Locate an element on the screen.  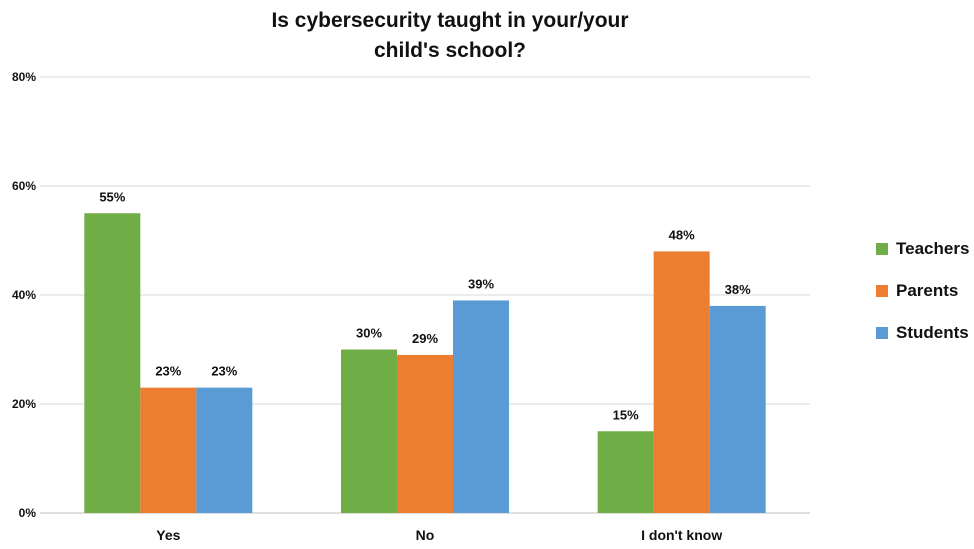
legend-item-students: Students is located at coordinates (922, 333).